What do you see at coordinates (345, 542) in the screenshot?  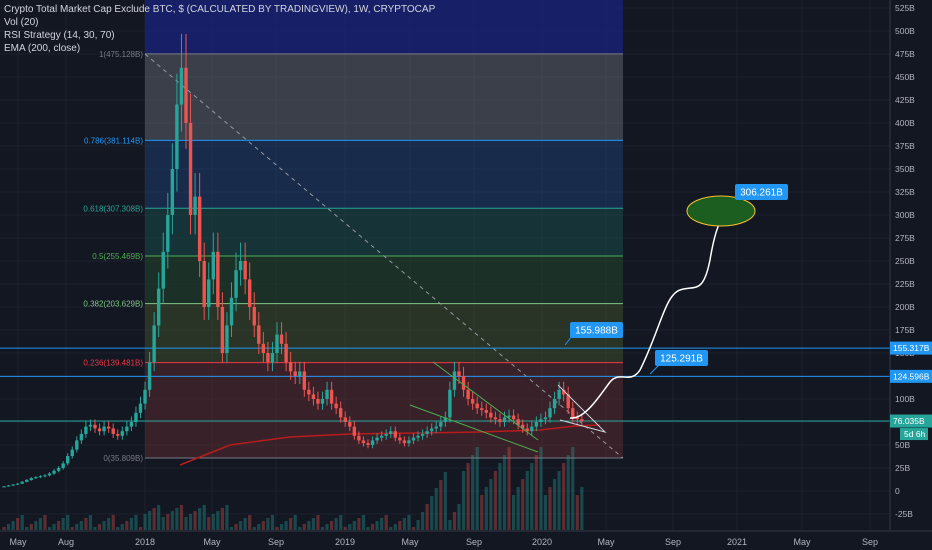 I see `time-axis-tick: 2019` at bounding box center [345, 542].